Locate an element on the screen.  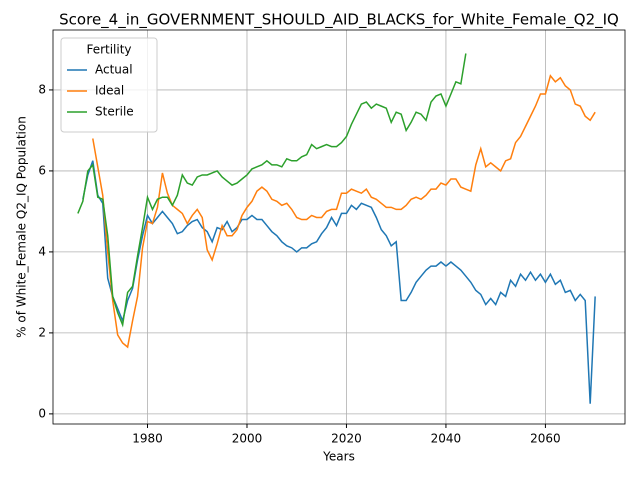
legend-label: Sterile is located at coordinates (114, 112).